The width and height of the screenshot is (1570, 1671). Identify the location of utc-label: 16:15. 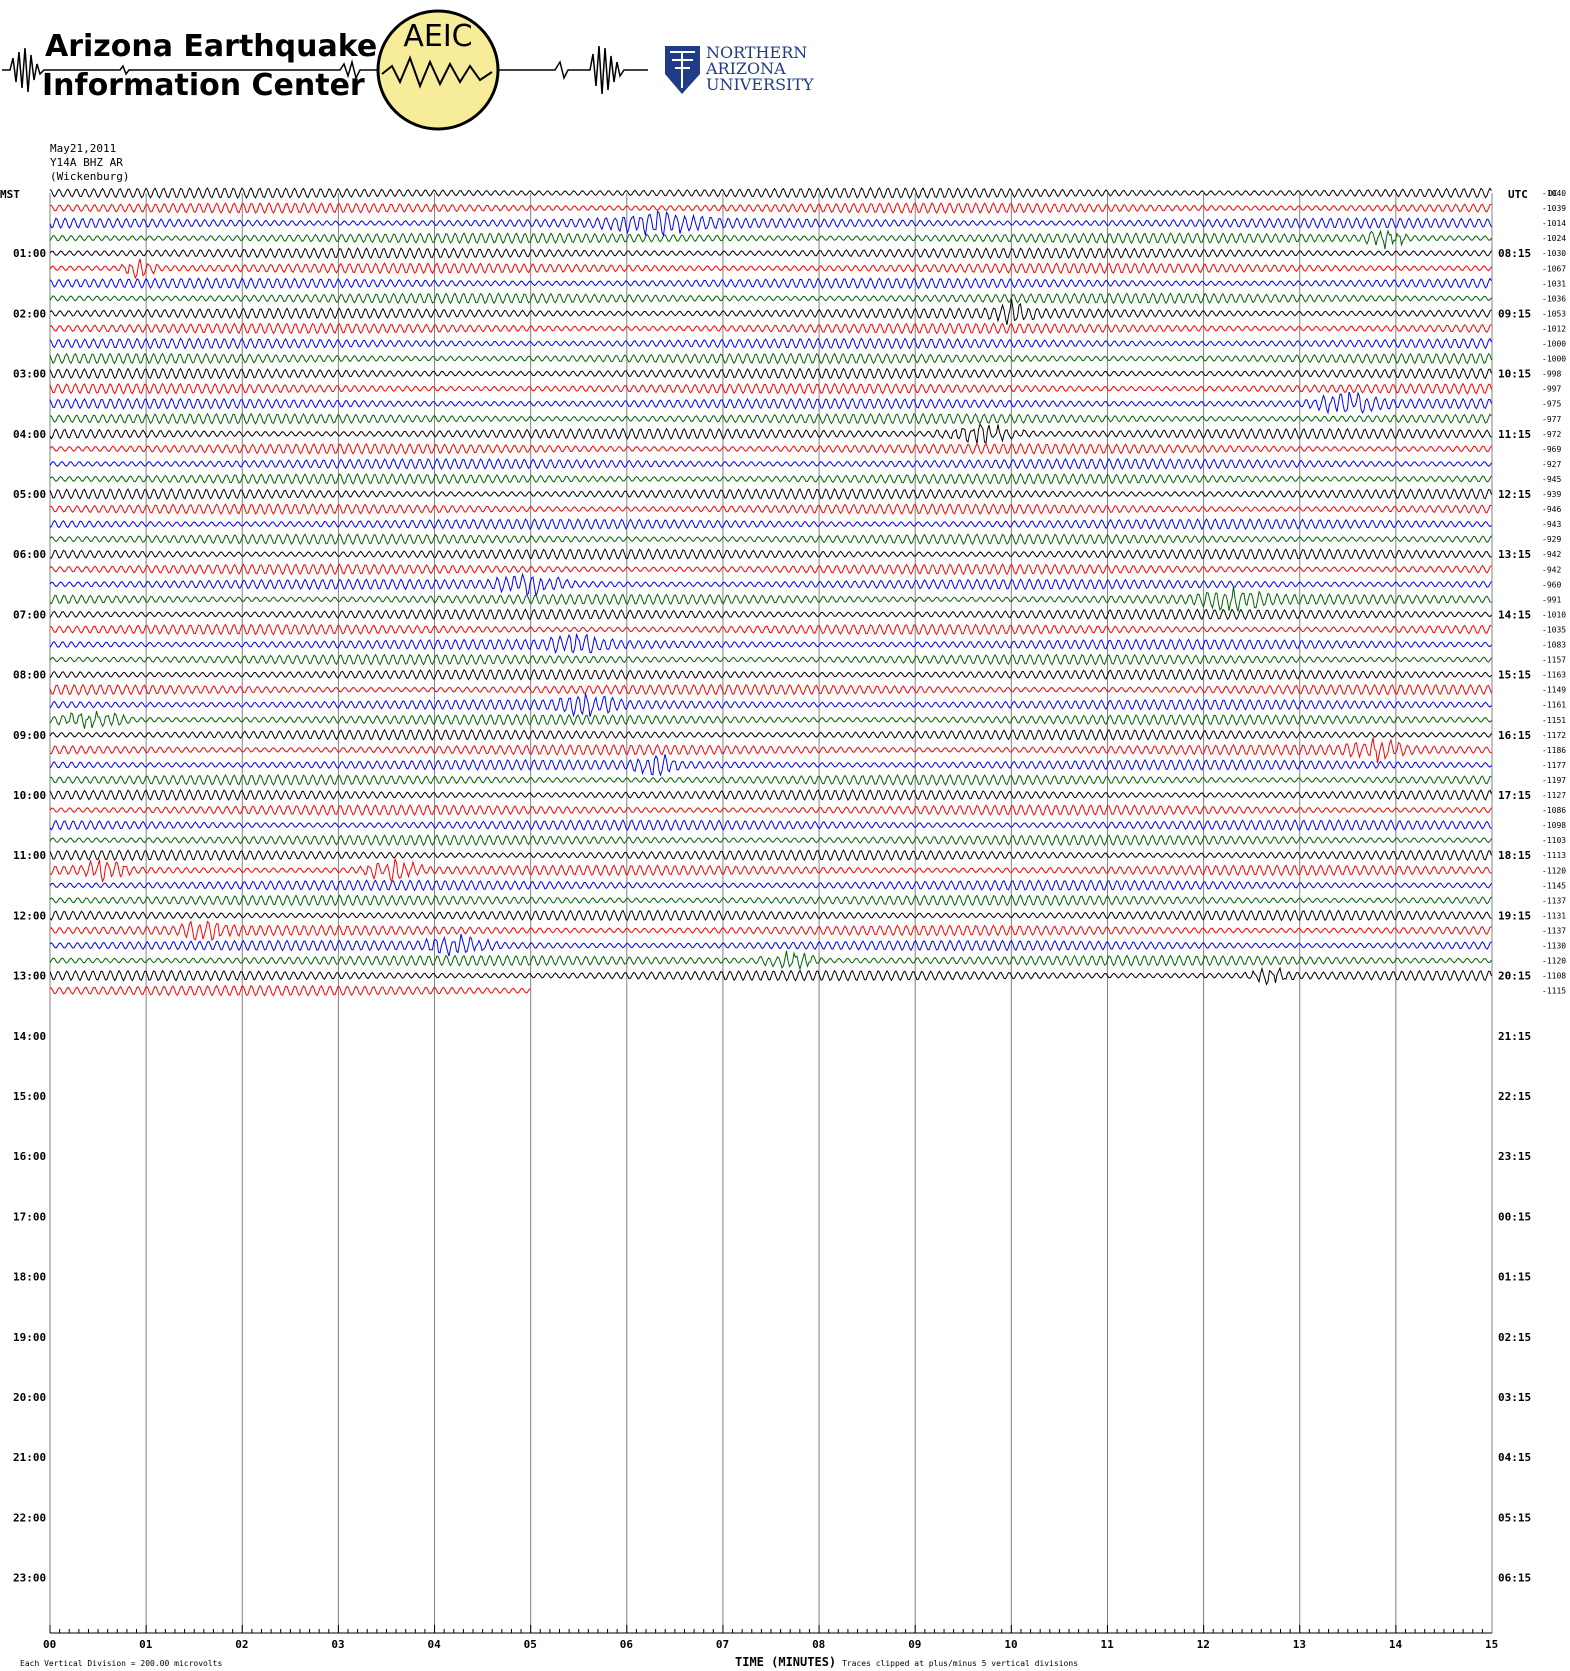
(1514, 735).